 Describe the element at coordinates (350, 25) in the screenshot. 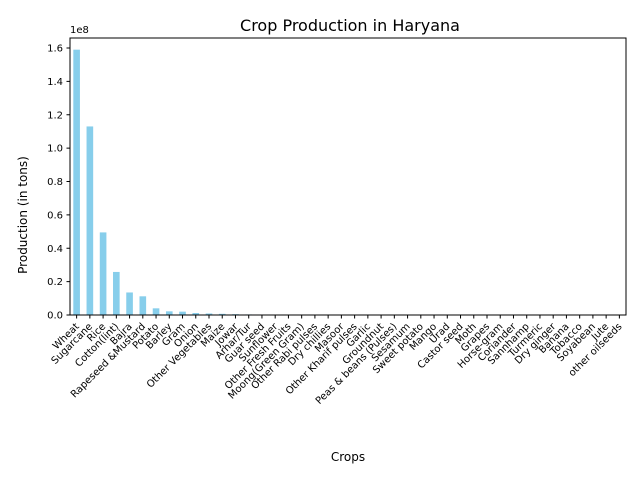

I see `chart-title: Crop Production in Haryana` at that location.